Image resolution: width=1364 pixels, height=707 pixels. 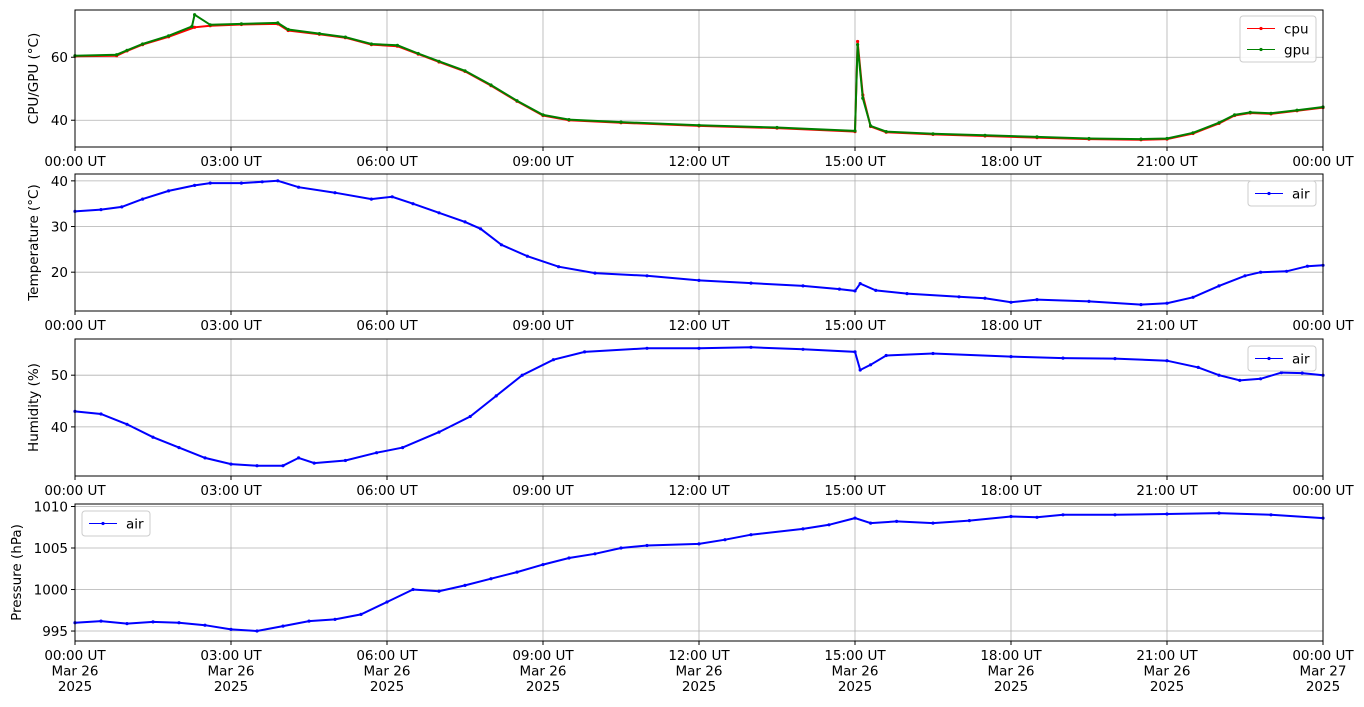 What do you see at coordinates (855, 671) in the screenshot?
I see `x-tick-label: 15:00 UT Mar 26 2025` at bounding box center [855, 671].